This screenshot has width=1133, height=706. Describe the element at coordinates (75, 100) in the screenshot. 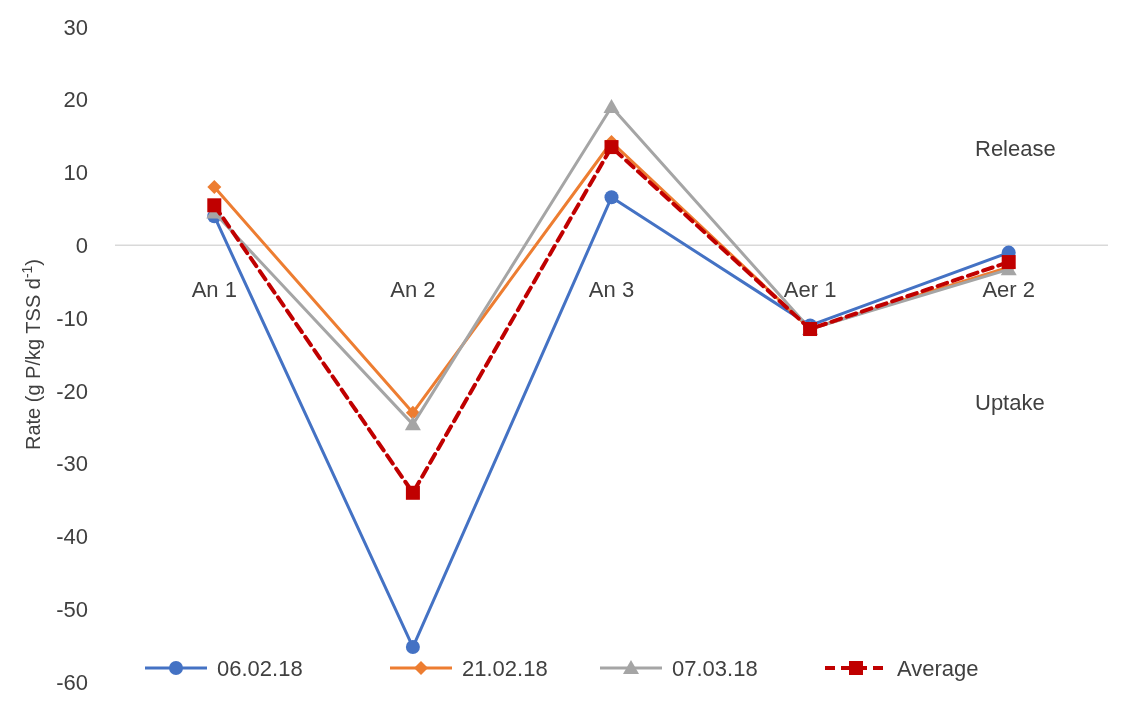

I see `y-tick-label: 20` at that location.